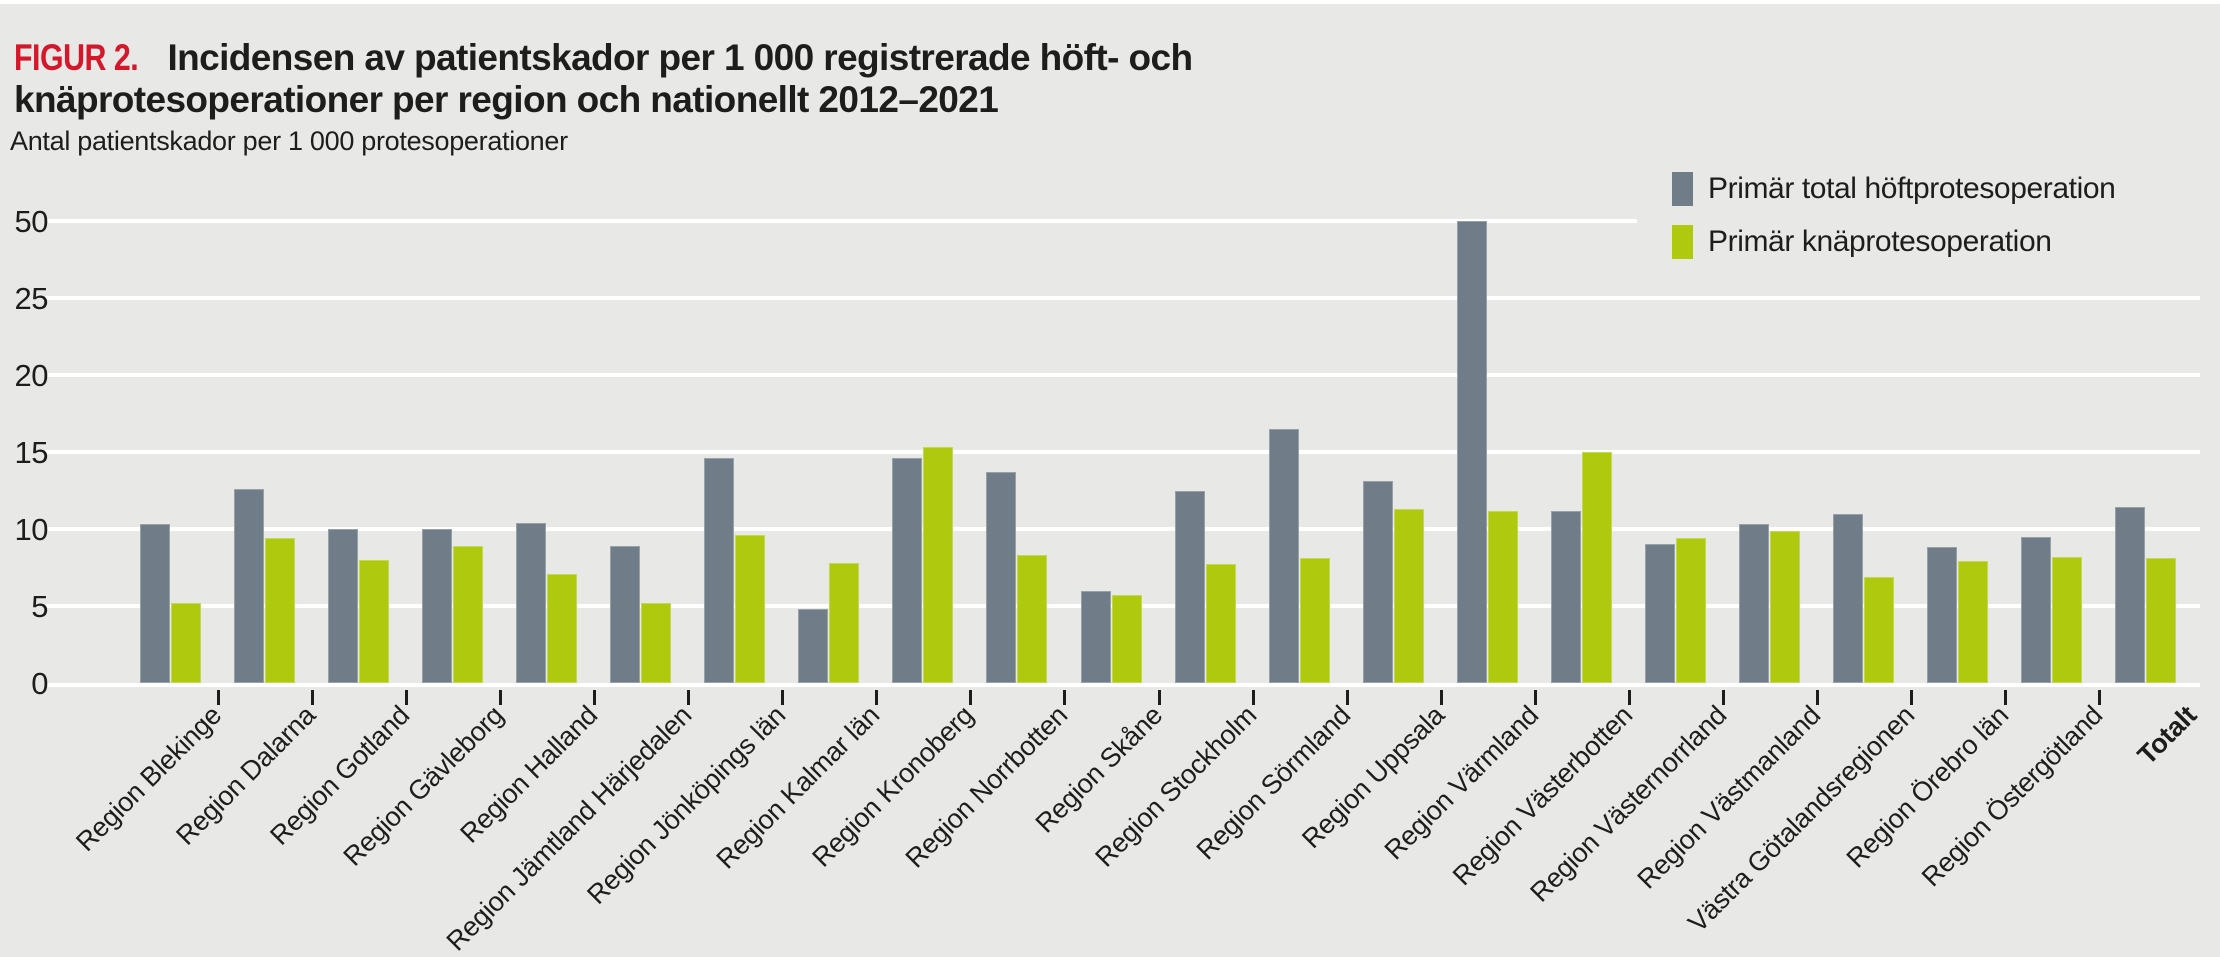 The width and height of the screenshot is (2220, 957). What do you see at coordinates (1175, 786) in the screenshot?
I see `x-category-label: Region Stockholm` at bounding box center [1175, 786].